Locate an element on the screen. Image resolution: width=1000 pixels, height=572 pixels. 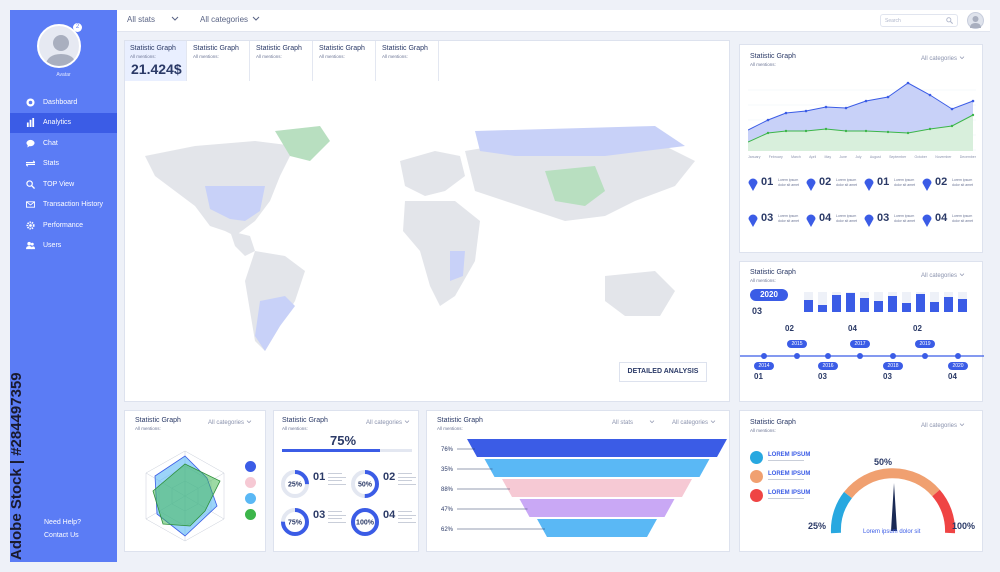
stat-tab-4: Statistic Graph All mentions: is located at coordinates (345, 61).